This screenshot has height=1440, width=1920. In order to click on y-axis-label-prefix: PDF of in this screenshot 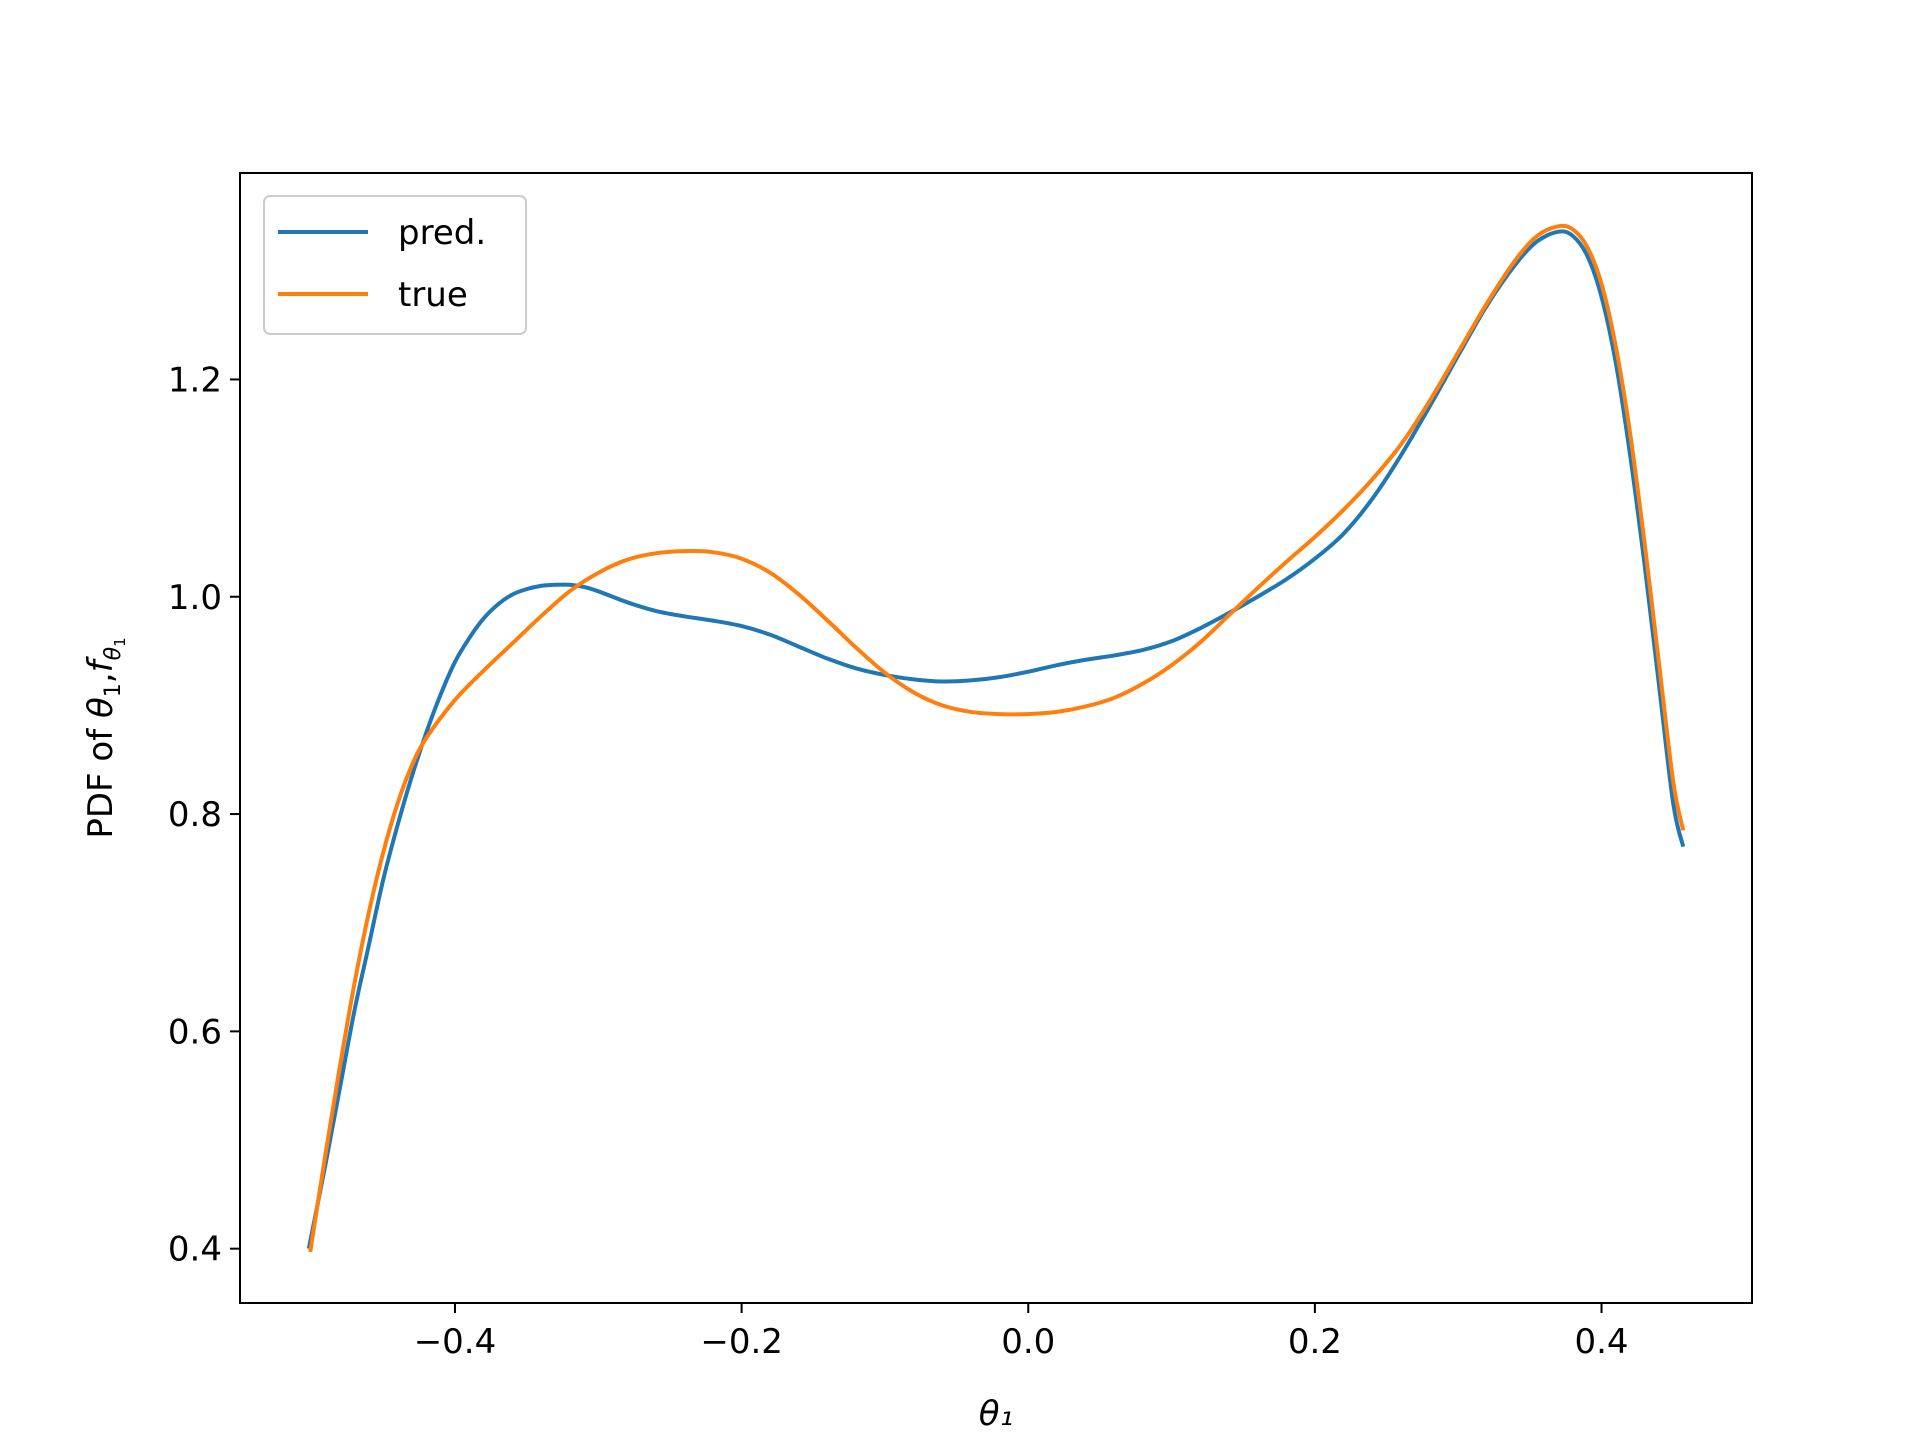, I will do `click(101, 778)`.